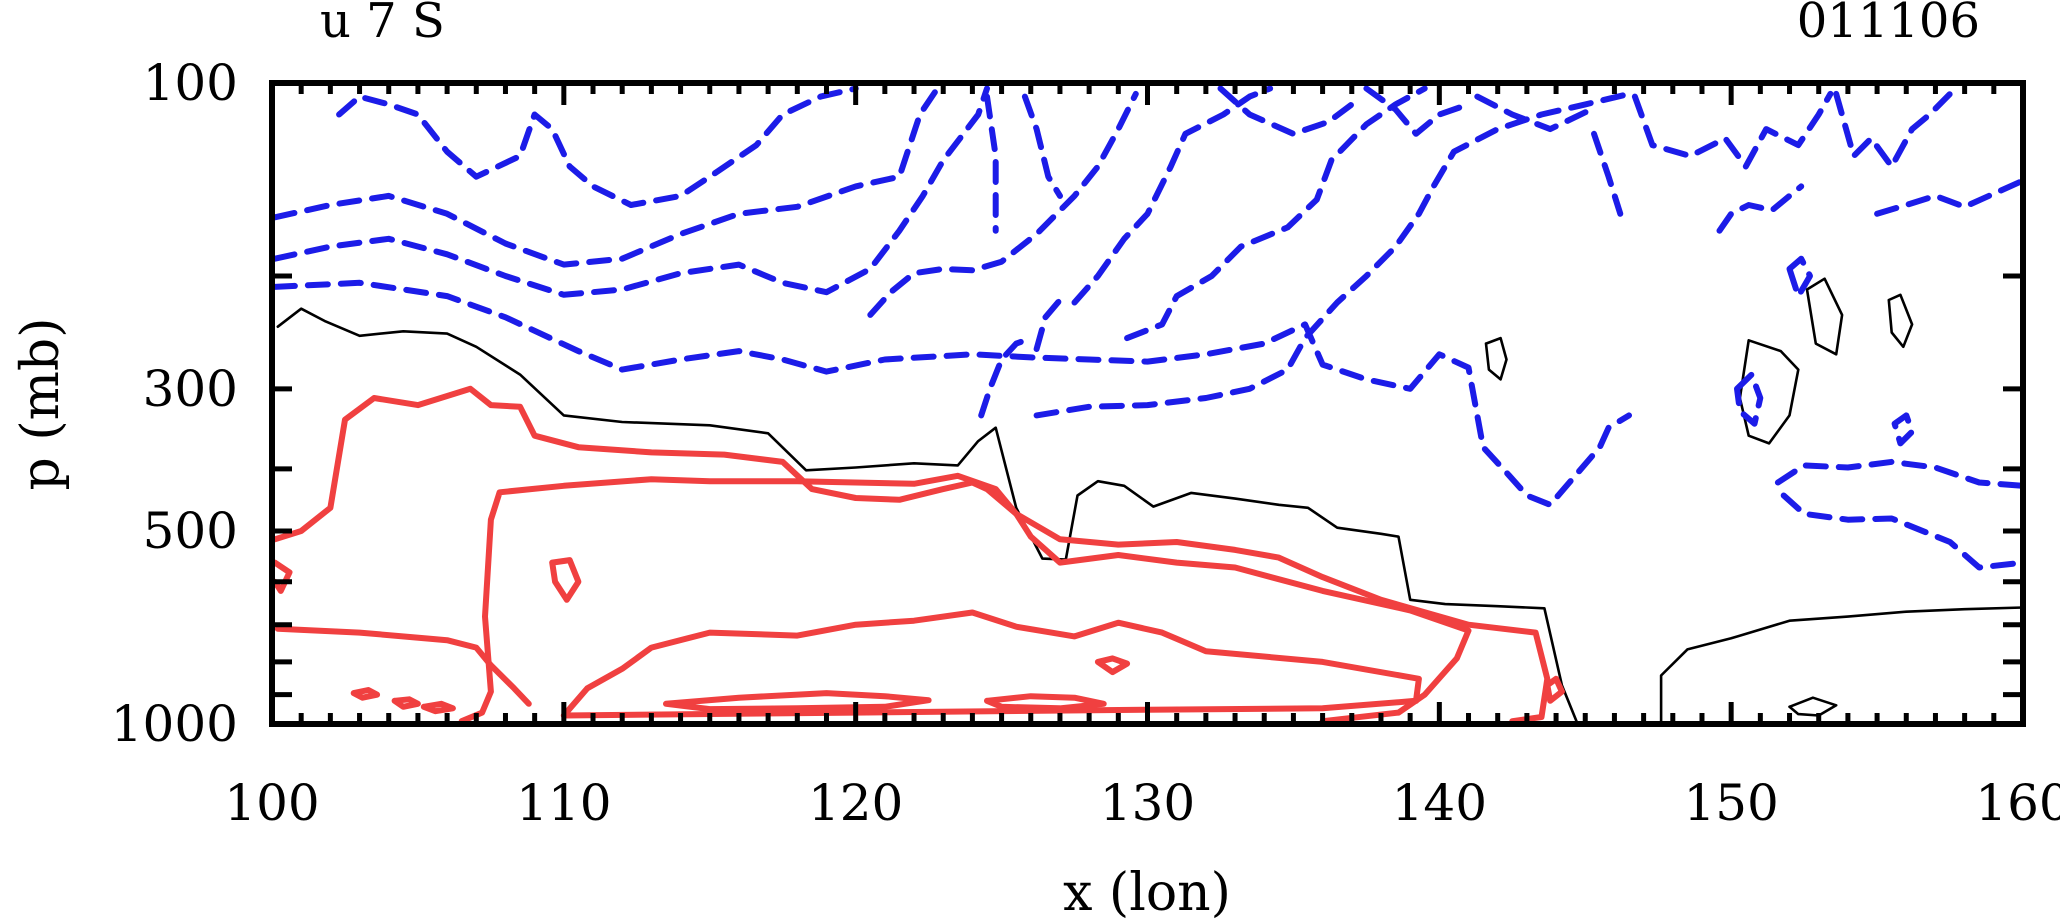 The image size is (2060, 923). What do you see at coordinates (1439, 803) in the screenshot?
I see `x-tick-label: 140` at bounding box center [1439, 803].